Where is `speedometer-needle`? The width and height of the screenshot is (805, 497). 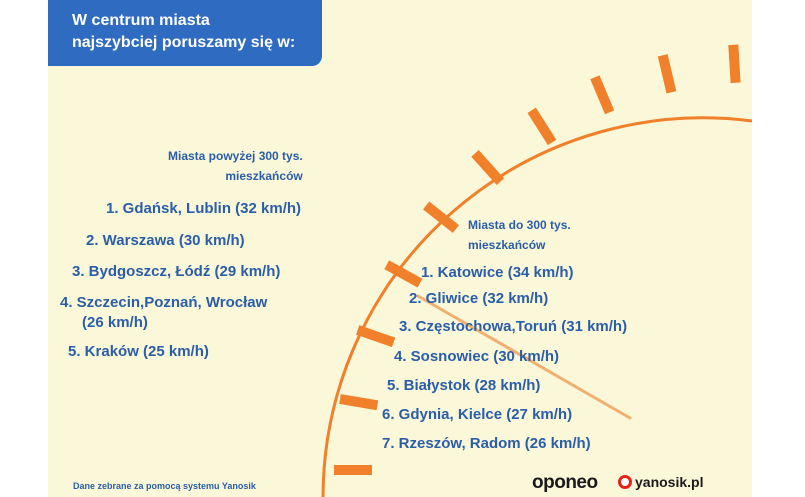 speedometer-needle is located at coordinates (524, 357).